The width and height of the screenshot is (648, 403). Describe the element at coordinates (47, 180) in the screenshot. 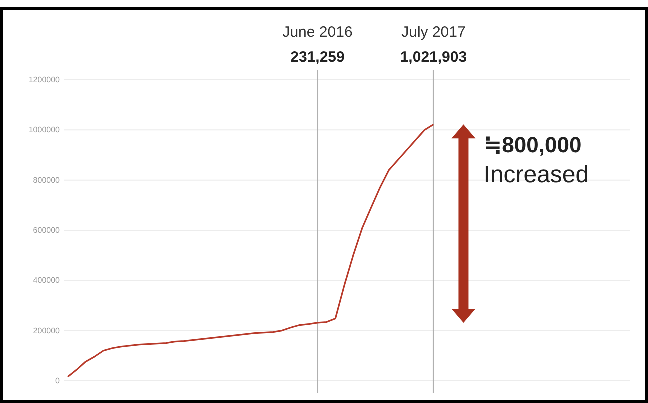

I see `y-tick-label: 800000` at that location.